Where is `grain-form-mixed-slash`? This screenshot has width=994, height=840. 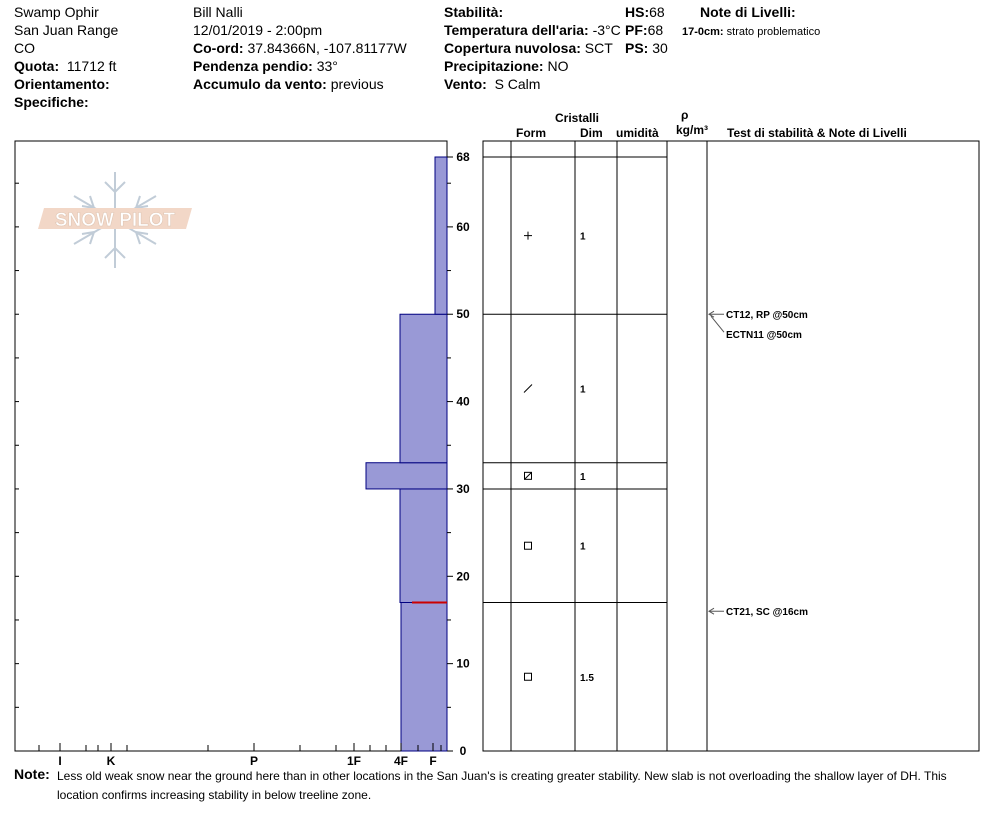 grain-form-mixed-slash is located at coordinates (528, 475).